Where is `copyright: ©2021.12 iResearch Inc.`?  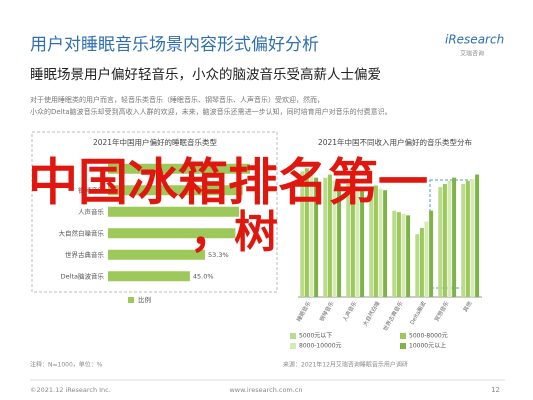 copyright: ©2021.12 iResearch Inc. is located at coordinates (70, 390).